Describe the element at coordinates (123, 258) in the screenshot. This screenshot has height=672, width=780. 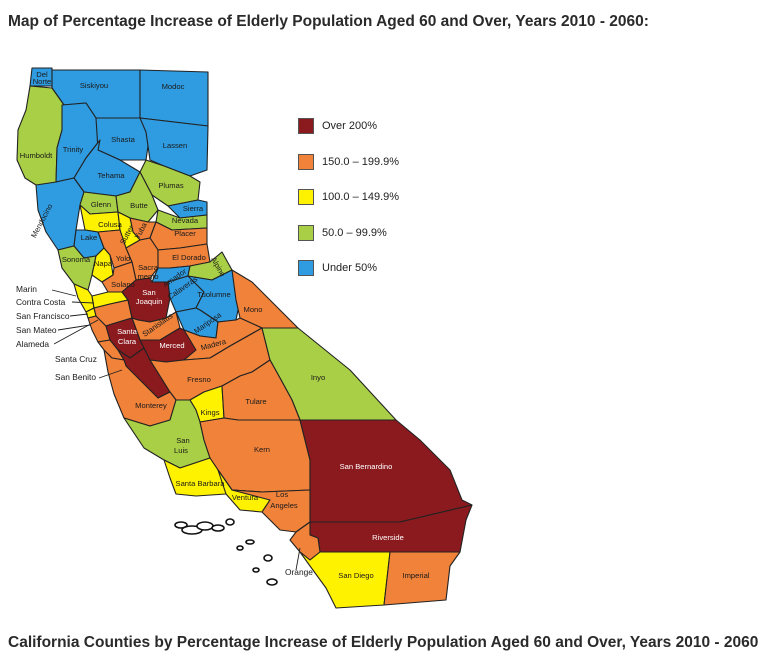
I see `county-label-yolo: Yolo` at that location.